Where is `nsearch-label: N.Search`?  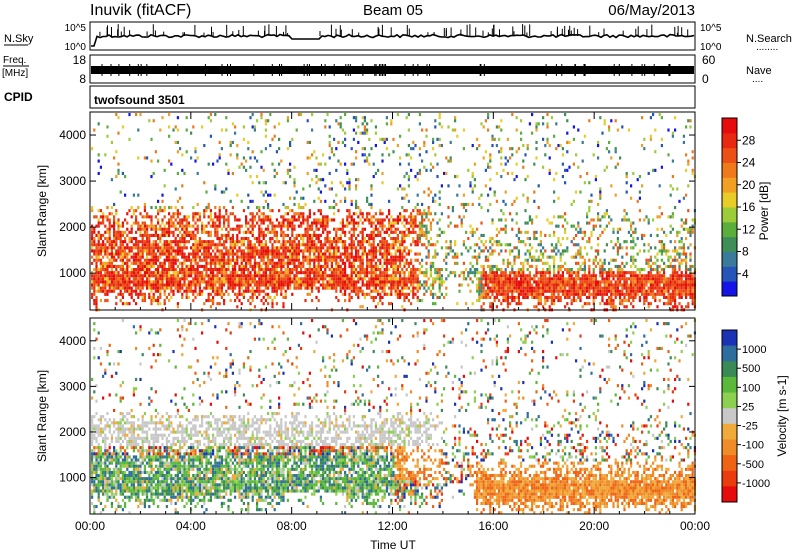 nsearch-label: N.Search is located at coordinates (769, 39).